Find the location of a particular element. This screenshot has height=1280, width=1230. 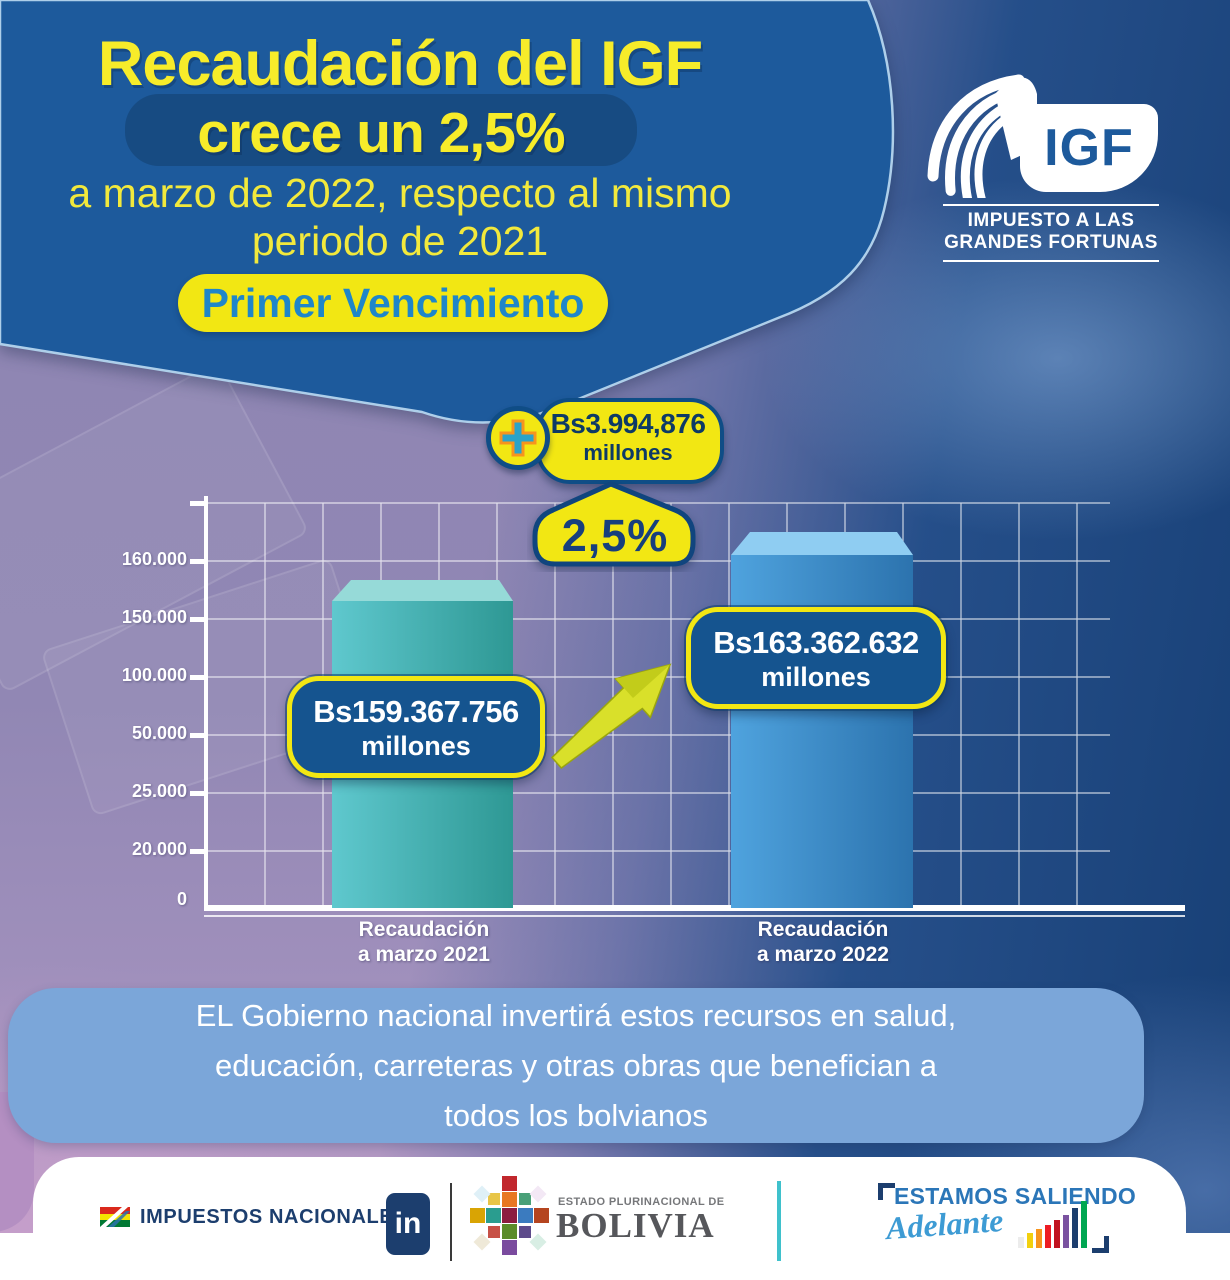

increase-badge: Bs3.994,876 millones is located at coordinates (605, 440).